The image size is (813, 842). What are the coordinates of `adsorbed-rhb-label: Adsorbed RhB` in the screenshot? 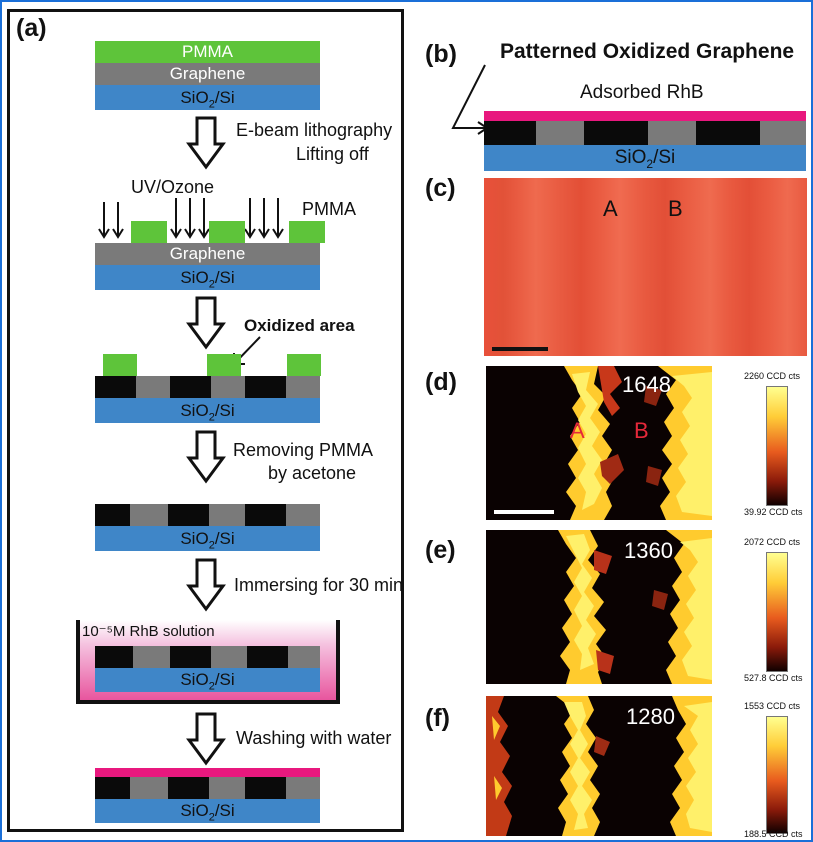 It's located at (642, 92).